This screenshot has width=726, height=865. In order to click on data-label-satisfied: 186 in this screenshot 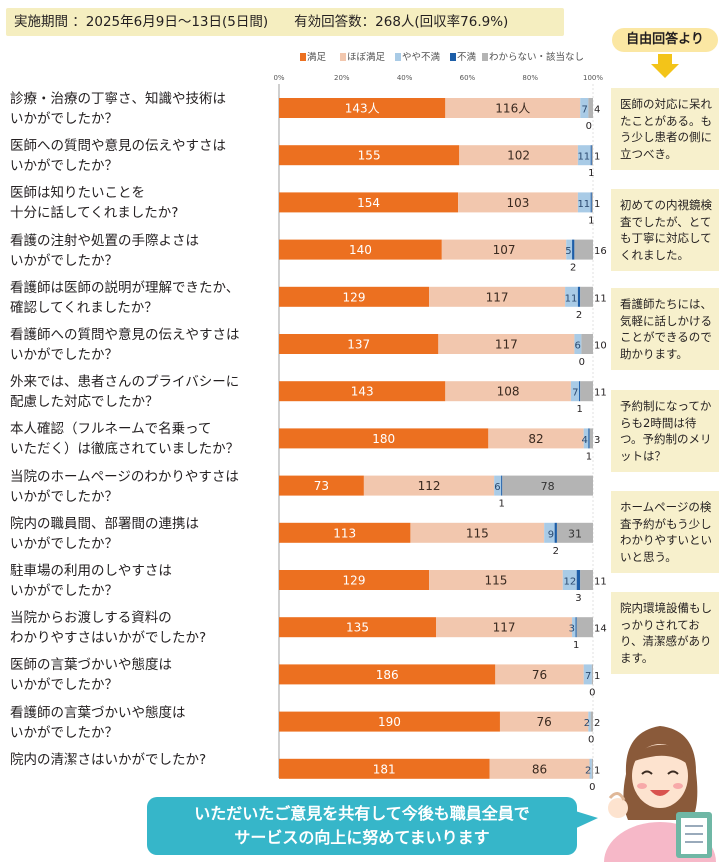, I will do `click(387, 675)`.